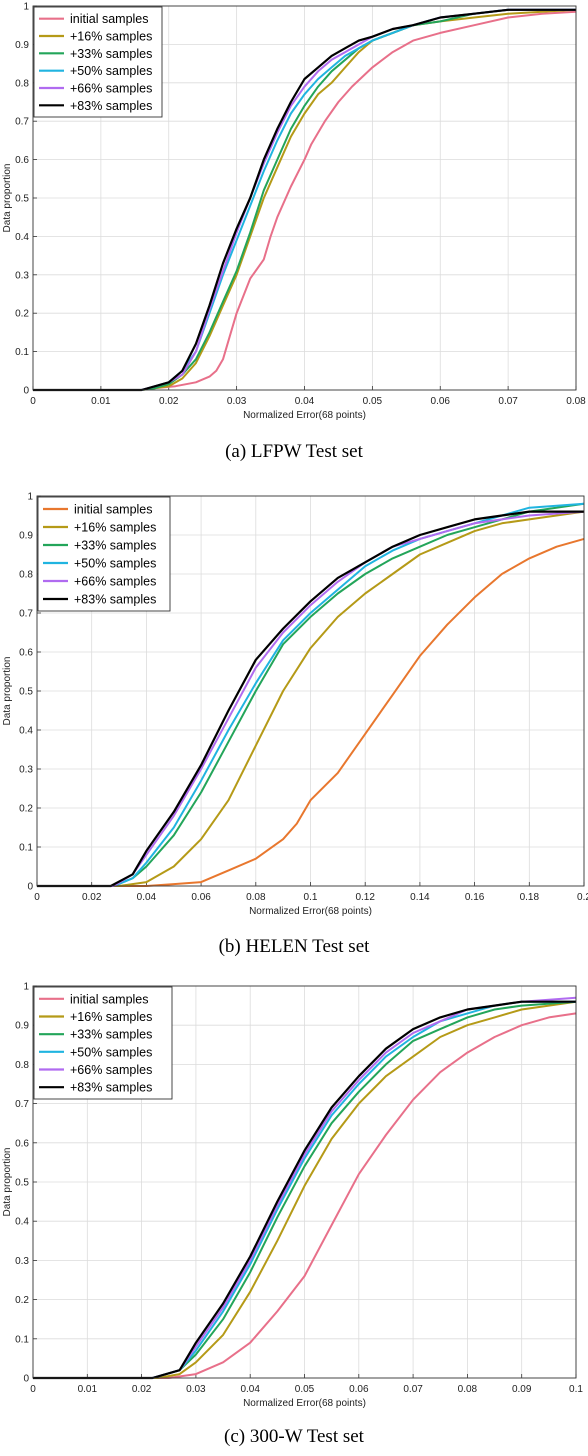 The width and height of the screenshot is (588, 1456). What do you see at coordinates (522, 1389) in the screenshot?
I see `x-tick-label: 0.09` at bounding box center [522, 1389].